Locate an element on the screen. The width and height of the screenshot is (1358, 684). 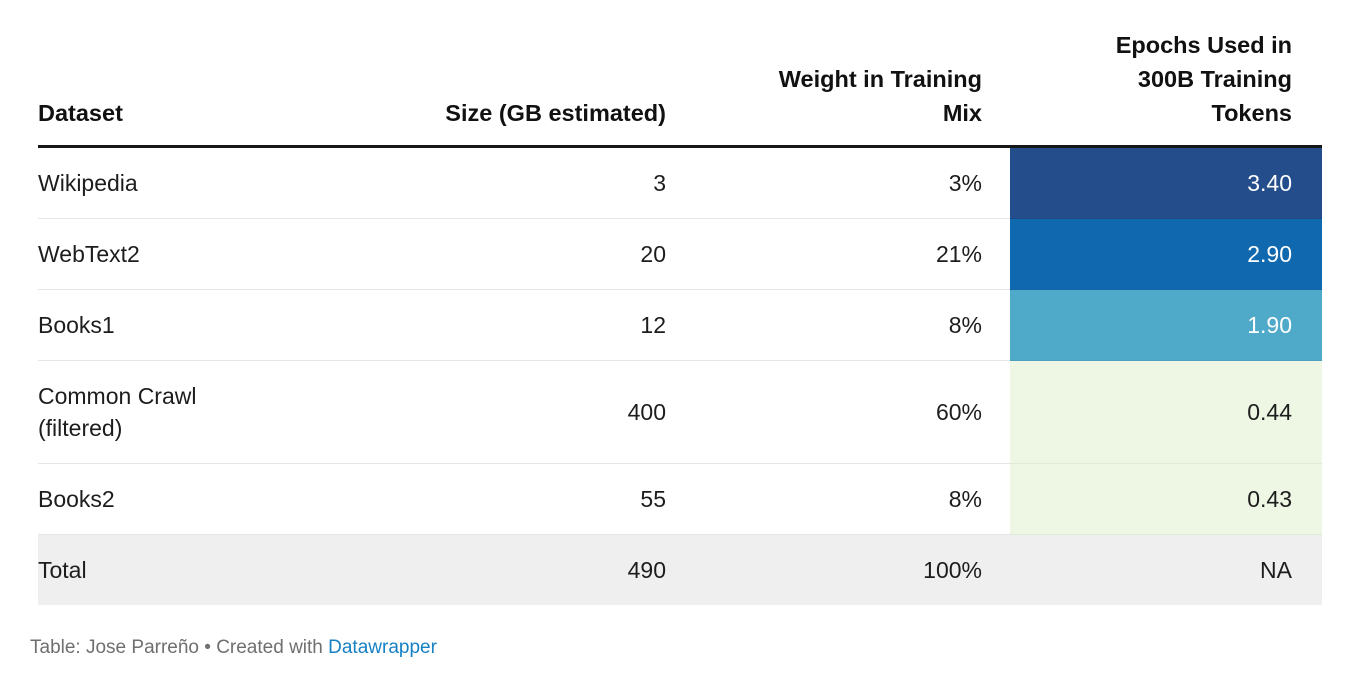
total-size-cell: 490 is located at coordinates (536, 569).